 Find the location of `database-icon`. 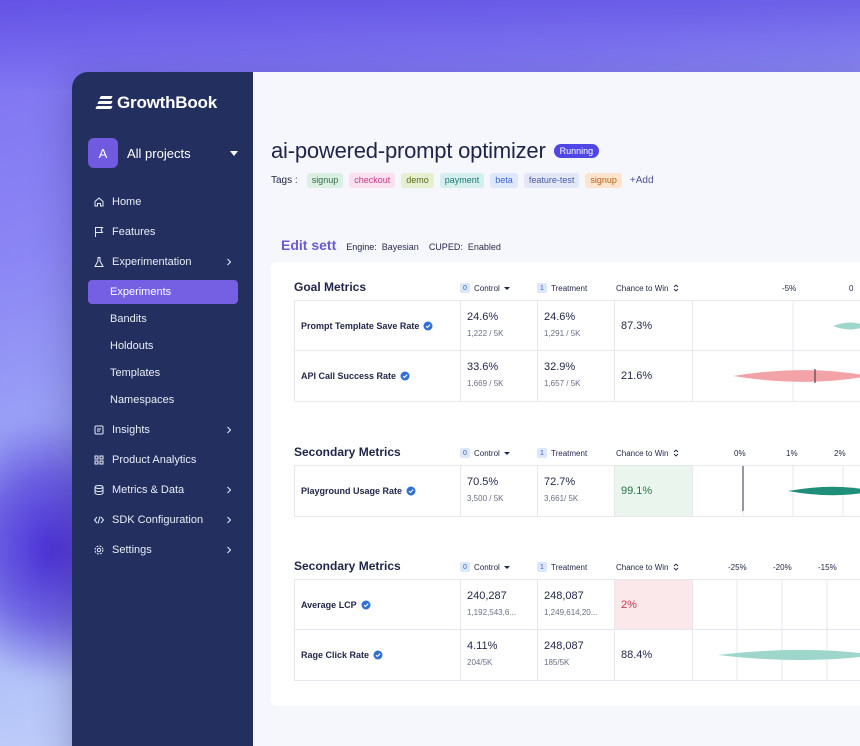

database-icon is located at coordinates (99, 490).